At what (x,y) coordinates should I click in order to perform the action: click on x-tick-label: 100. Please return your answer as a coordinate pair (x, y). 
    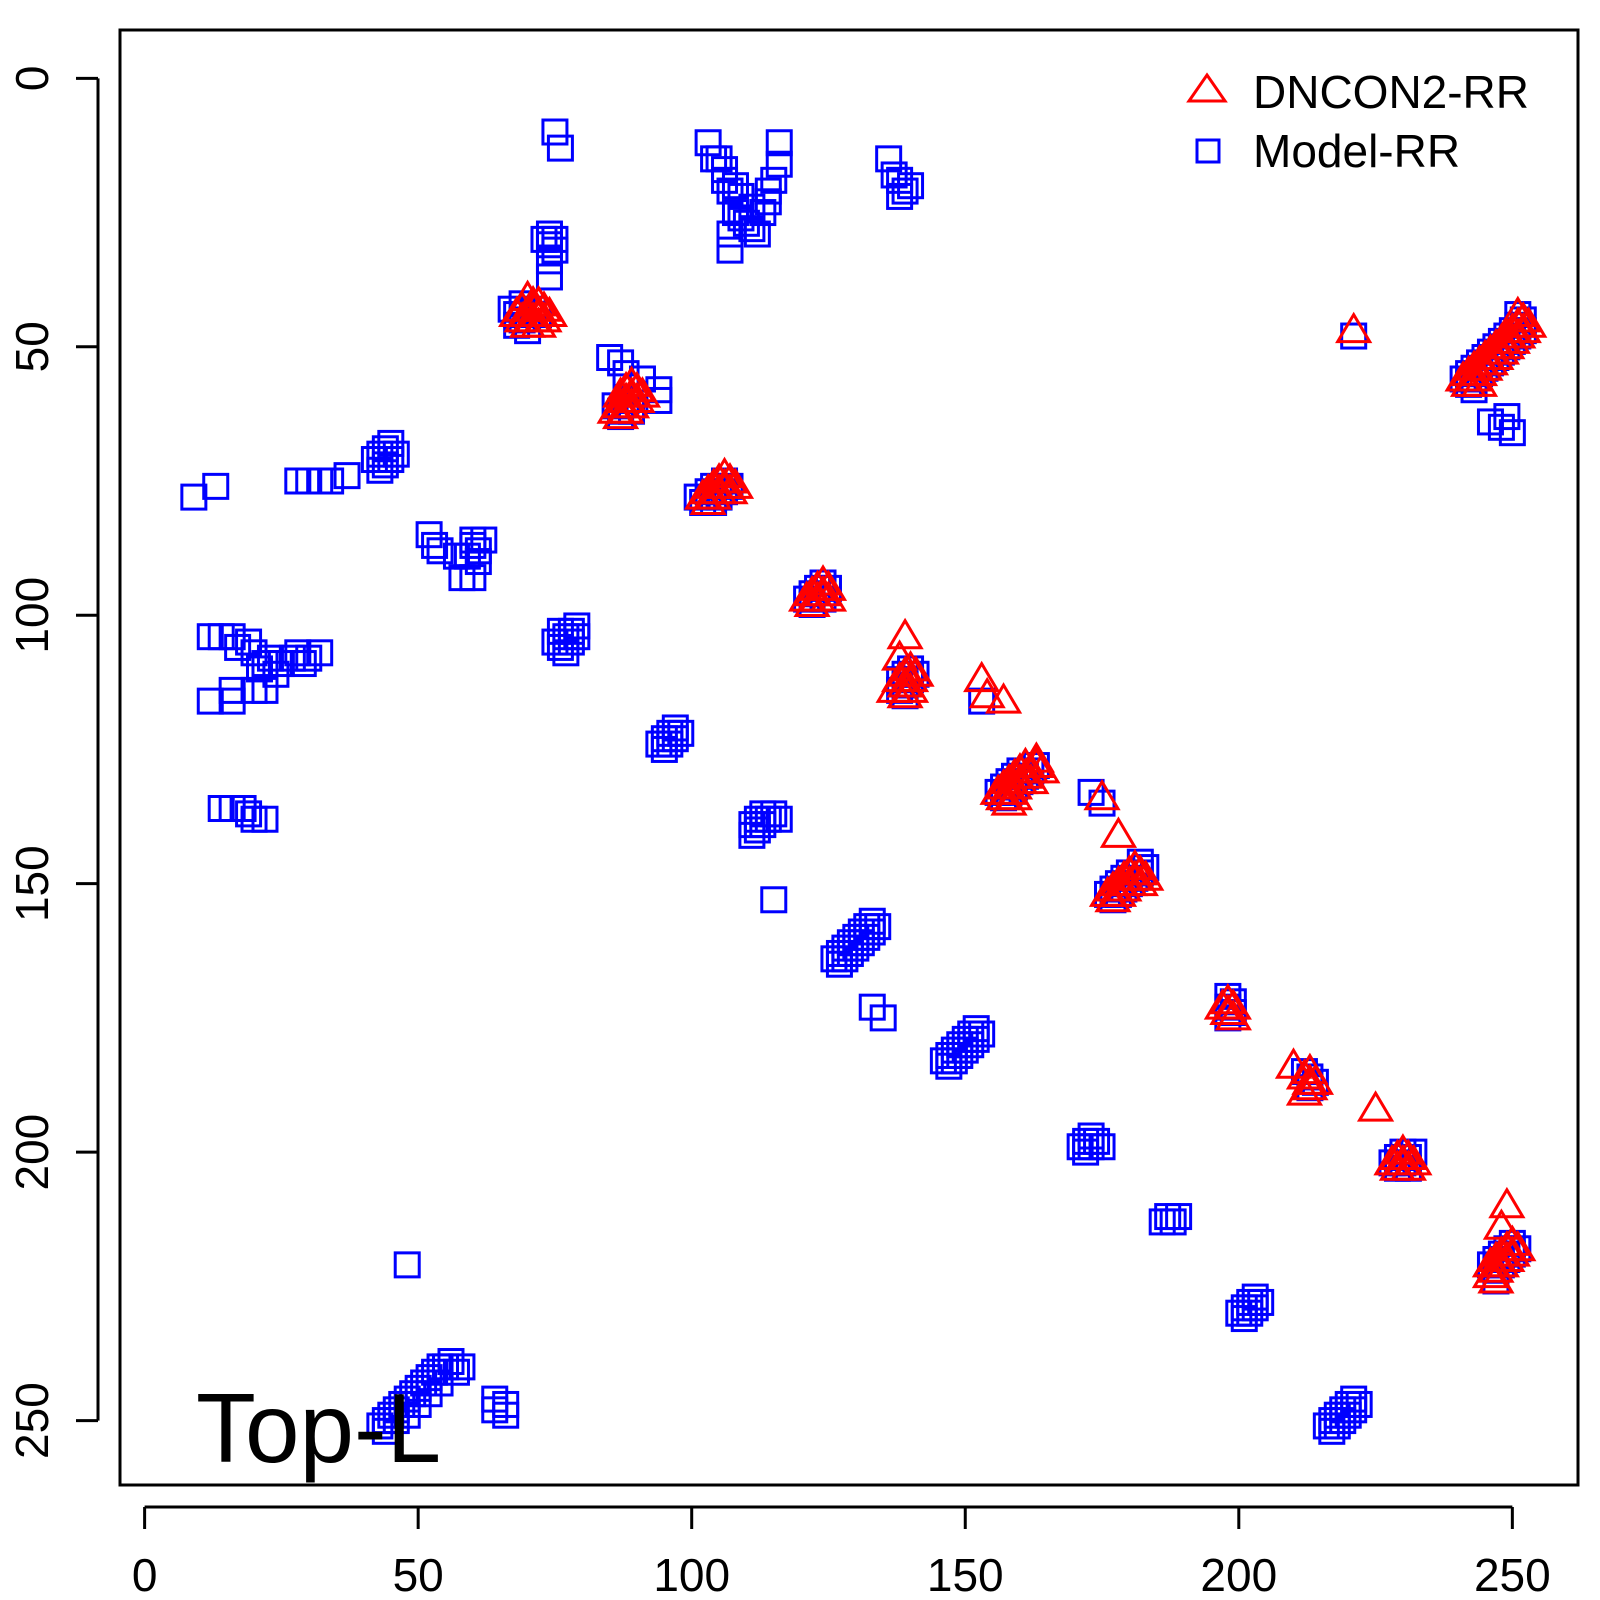
    Looking at the image, I should click on (691, 1574).